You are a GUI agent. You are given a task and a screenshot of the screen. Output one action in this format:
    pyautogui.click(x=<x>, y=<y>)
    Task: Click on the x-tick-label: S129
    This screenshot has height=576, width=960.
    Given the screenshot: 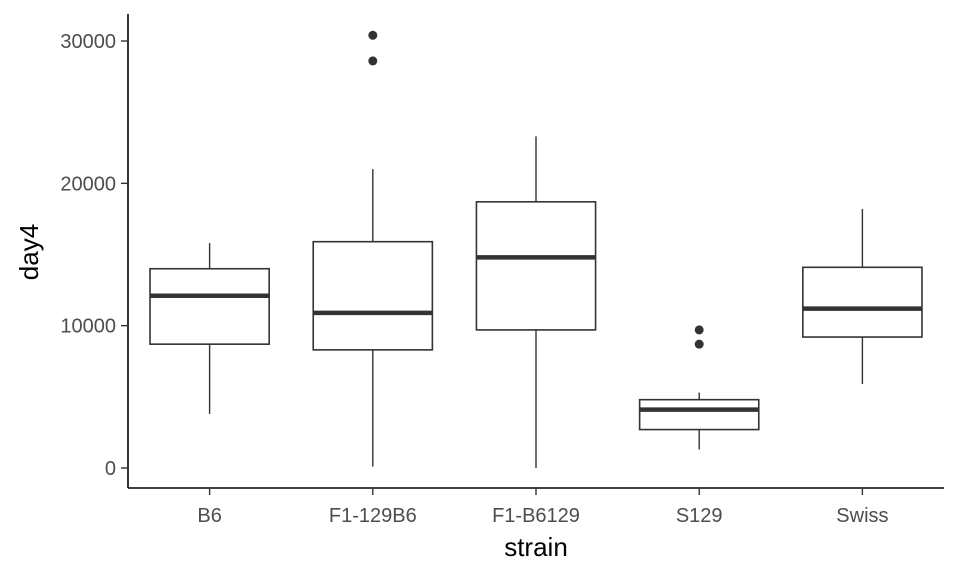 What is the action you would take?
    pyautogui.click(x=699, y=516)
    